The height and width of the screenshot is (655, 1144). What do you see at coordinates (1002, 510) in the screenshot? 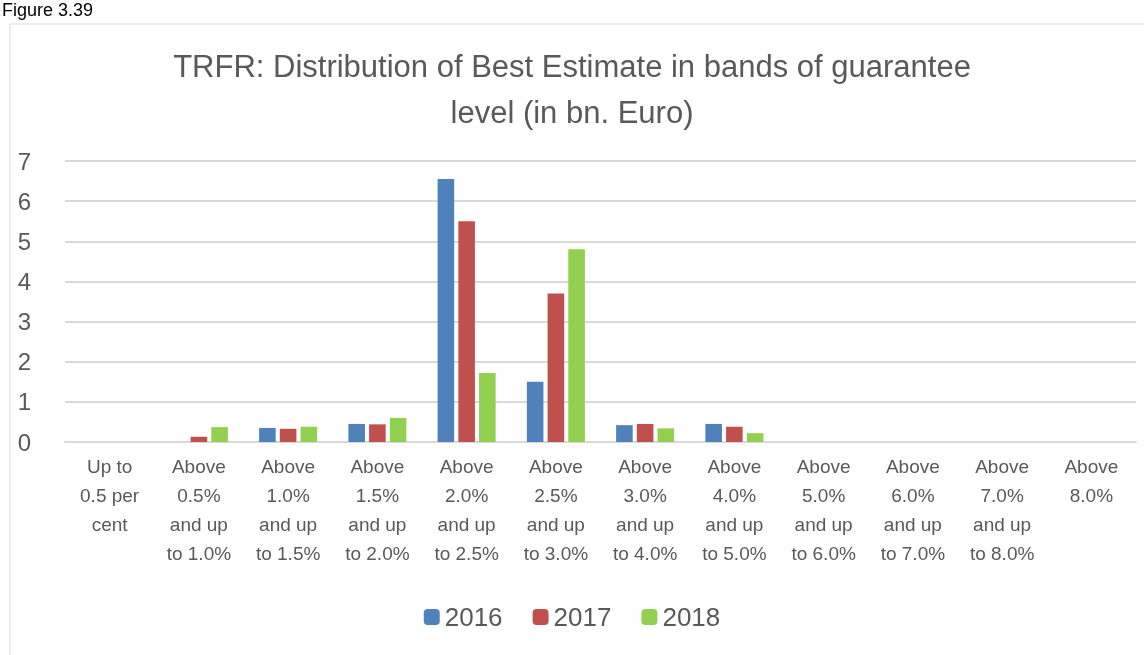
I see `x-tick-label: Above 7.0% and up to 8.0%` at bounding box center [1002, 510].